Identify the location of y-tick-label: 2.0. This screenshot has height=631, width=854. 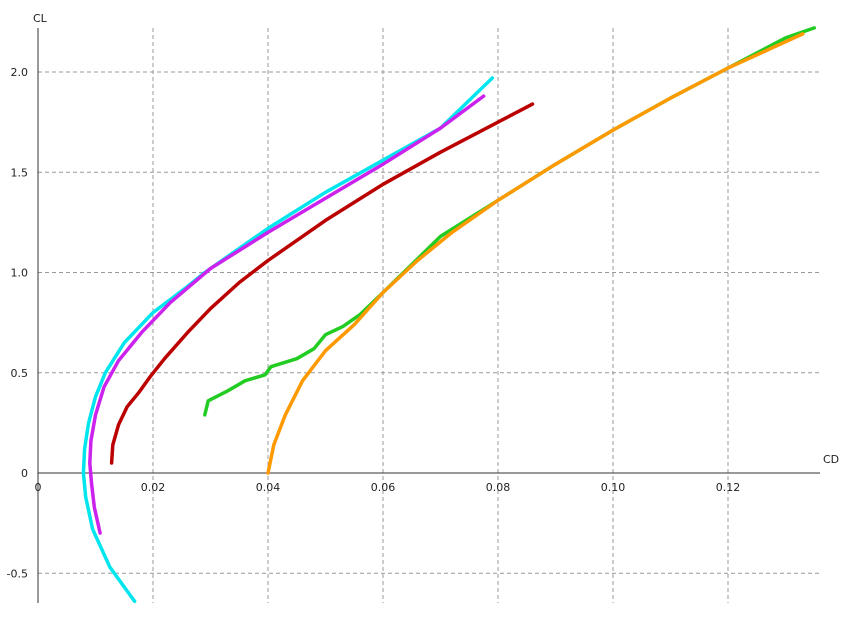
(20, 72).